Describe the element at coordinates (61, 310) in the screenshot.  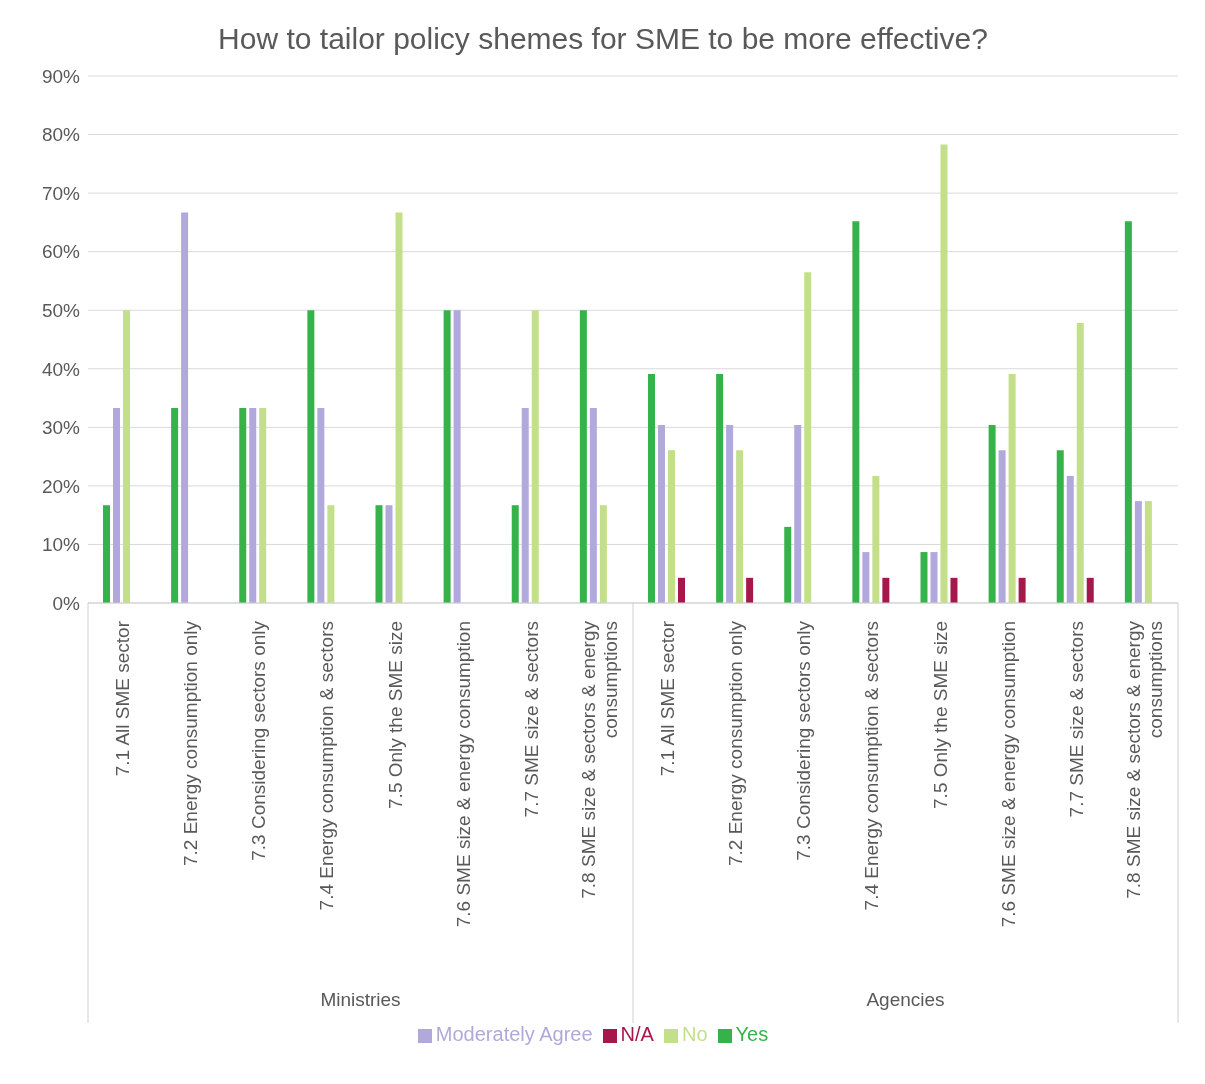
I see `y-tick-label: 50%` at that location.